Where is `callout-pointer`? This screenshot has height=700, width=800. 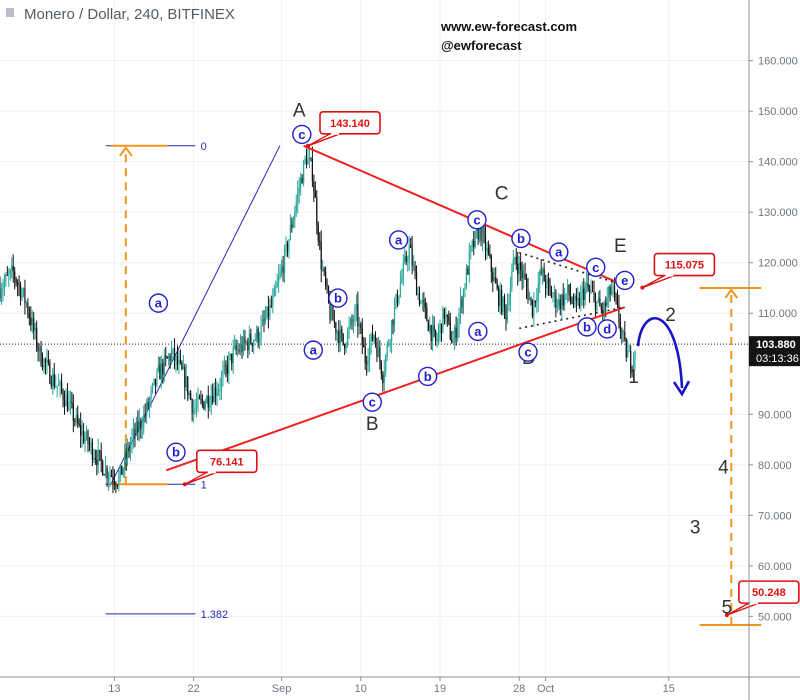 callout-pointer is located at coordinates (658, 281).